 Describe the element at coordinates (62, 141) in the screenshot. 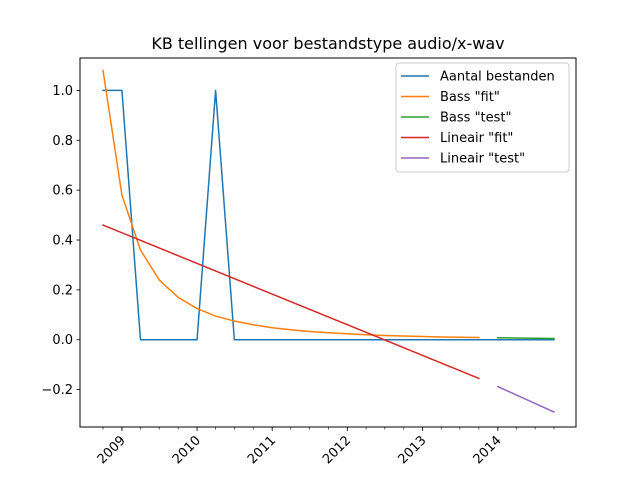

I see `y-tick-label: 0.8` at that location.